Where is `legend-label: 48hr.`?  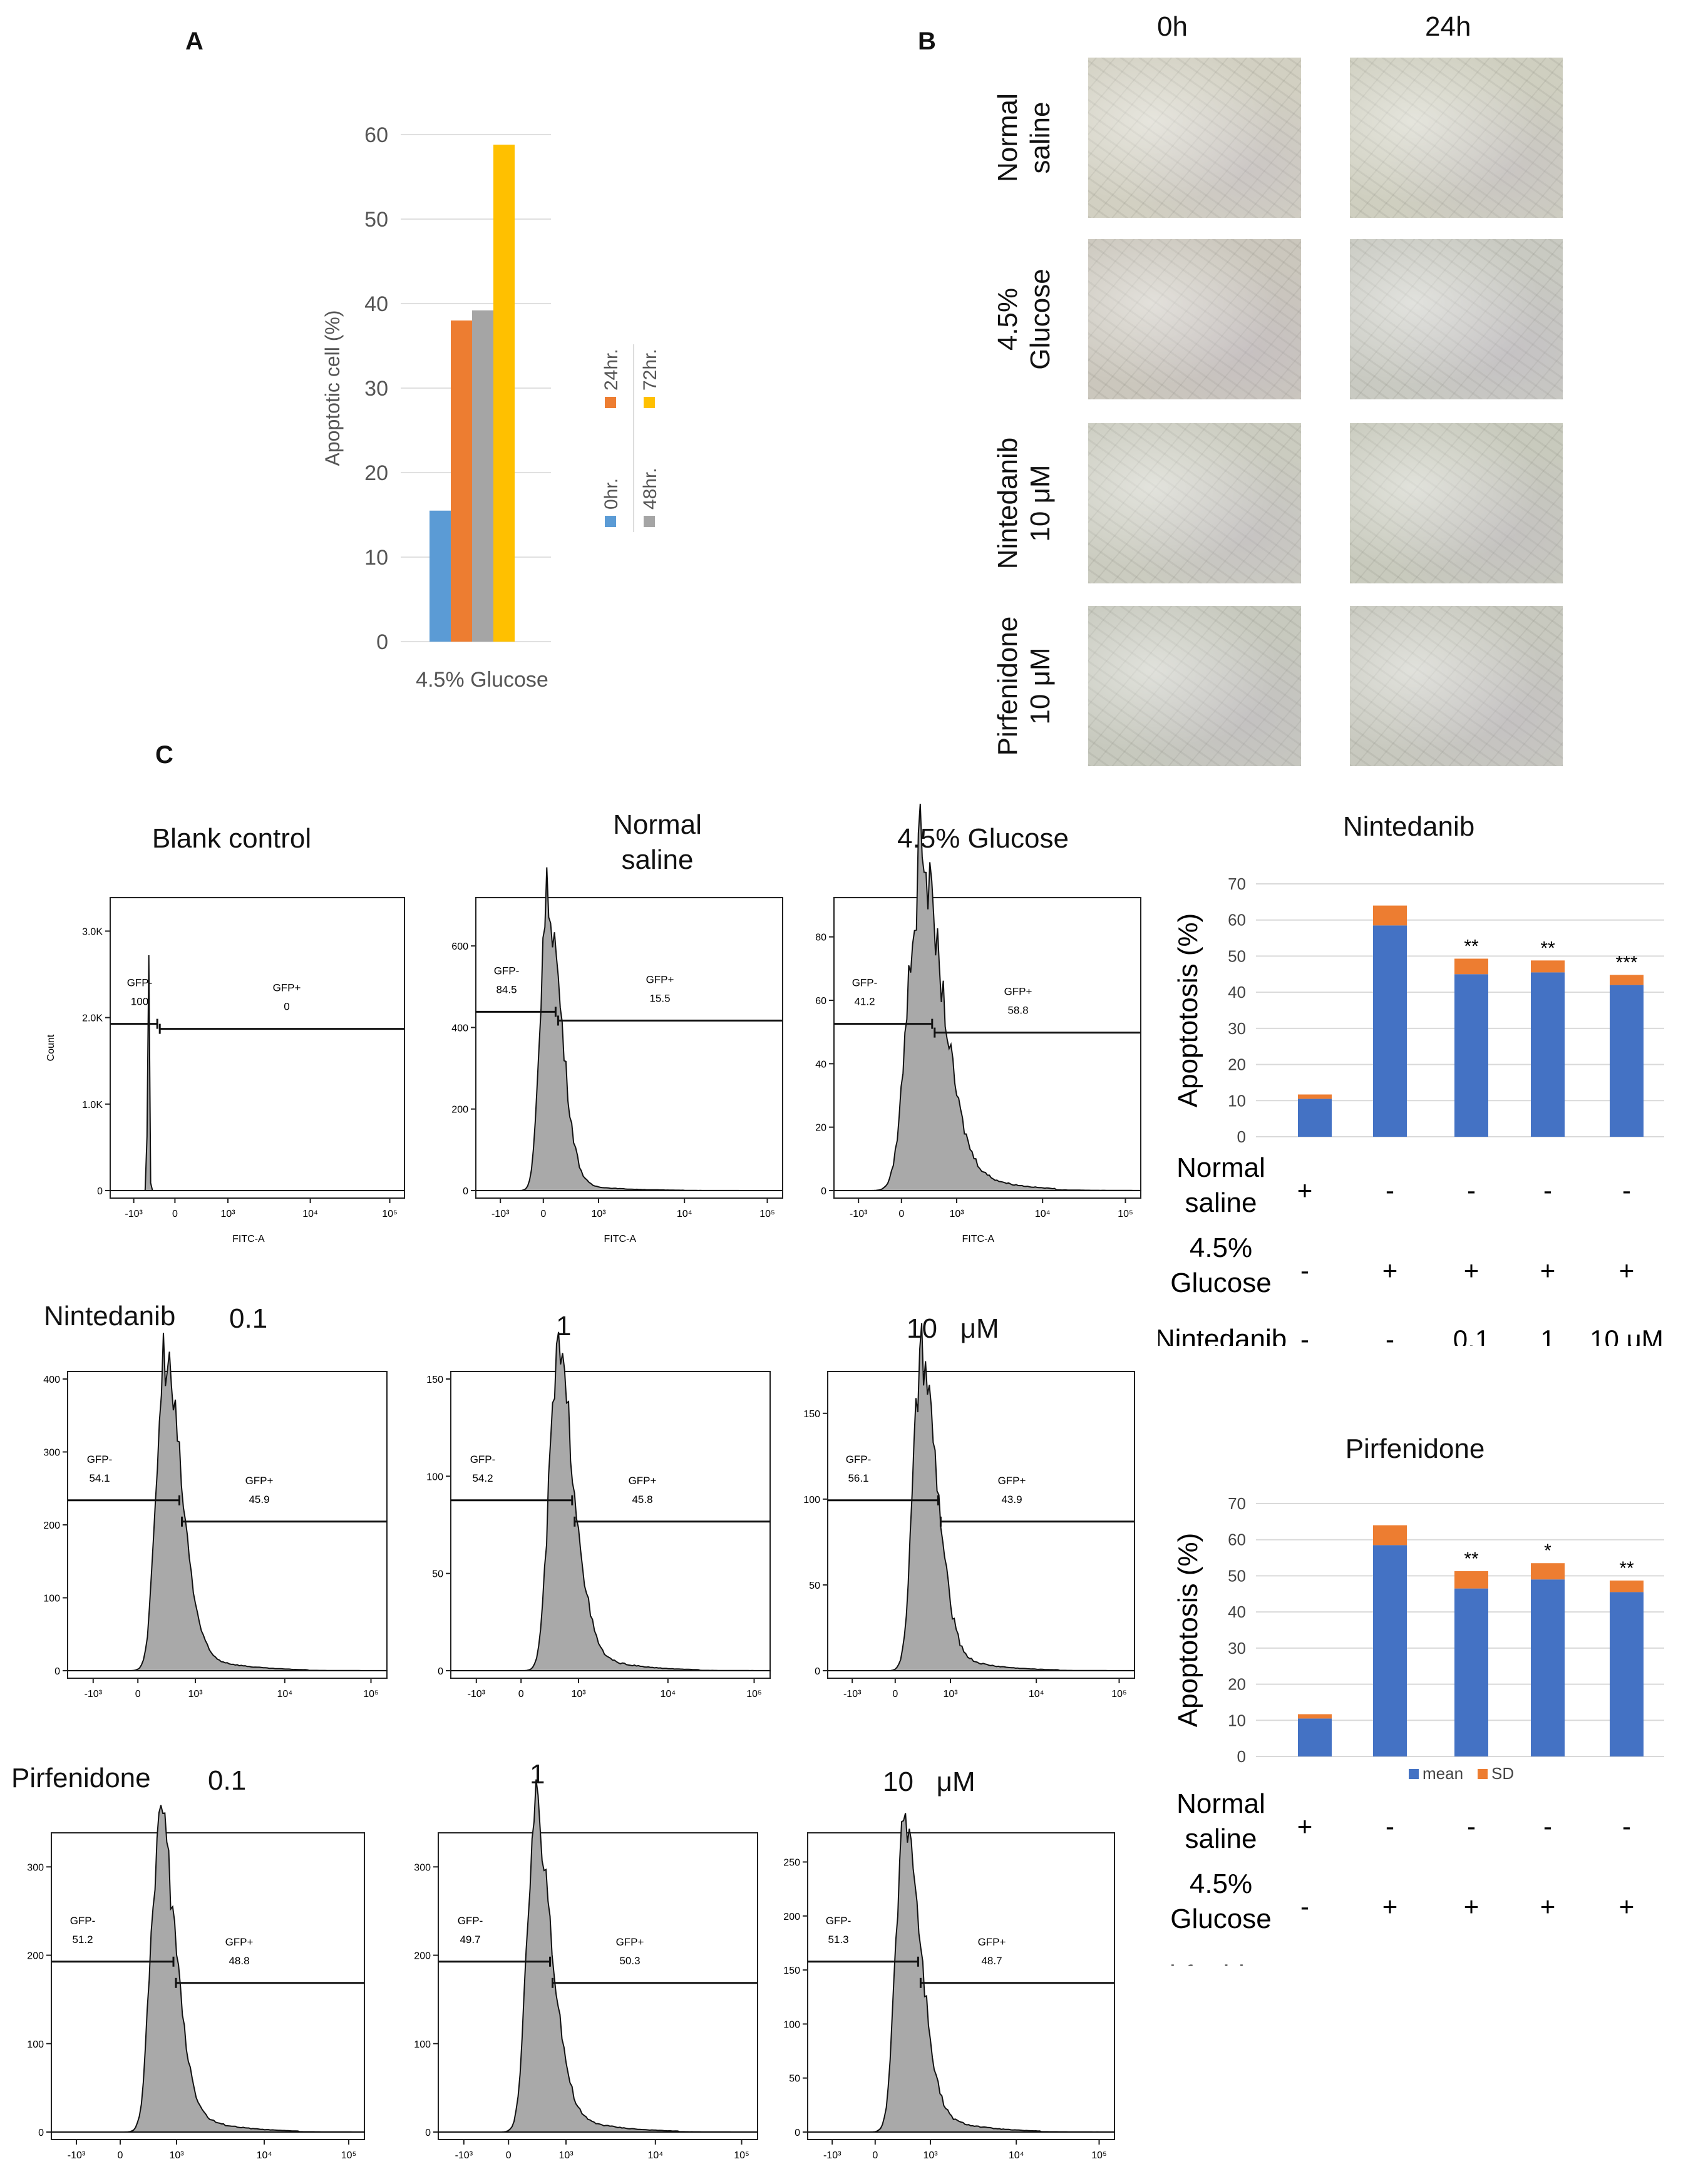
legend-label: 48hr. is located at coordinates (651, 489).